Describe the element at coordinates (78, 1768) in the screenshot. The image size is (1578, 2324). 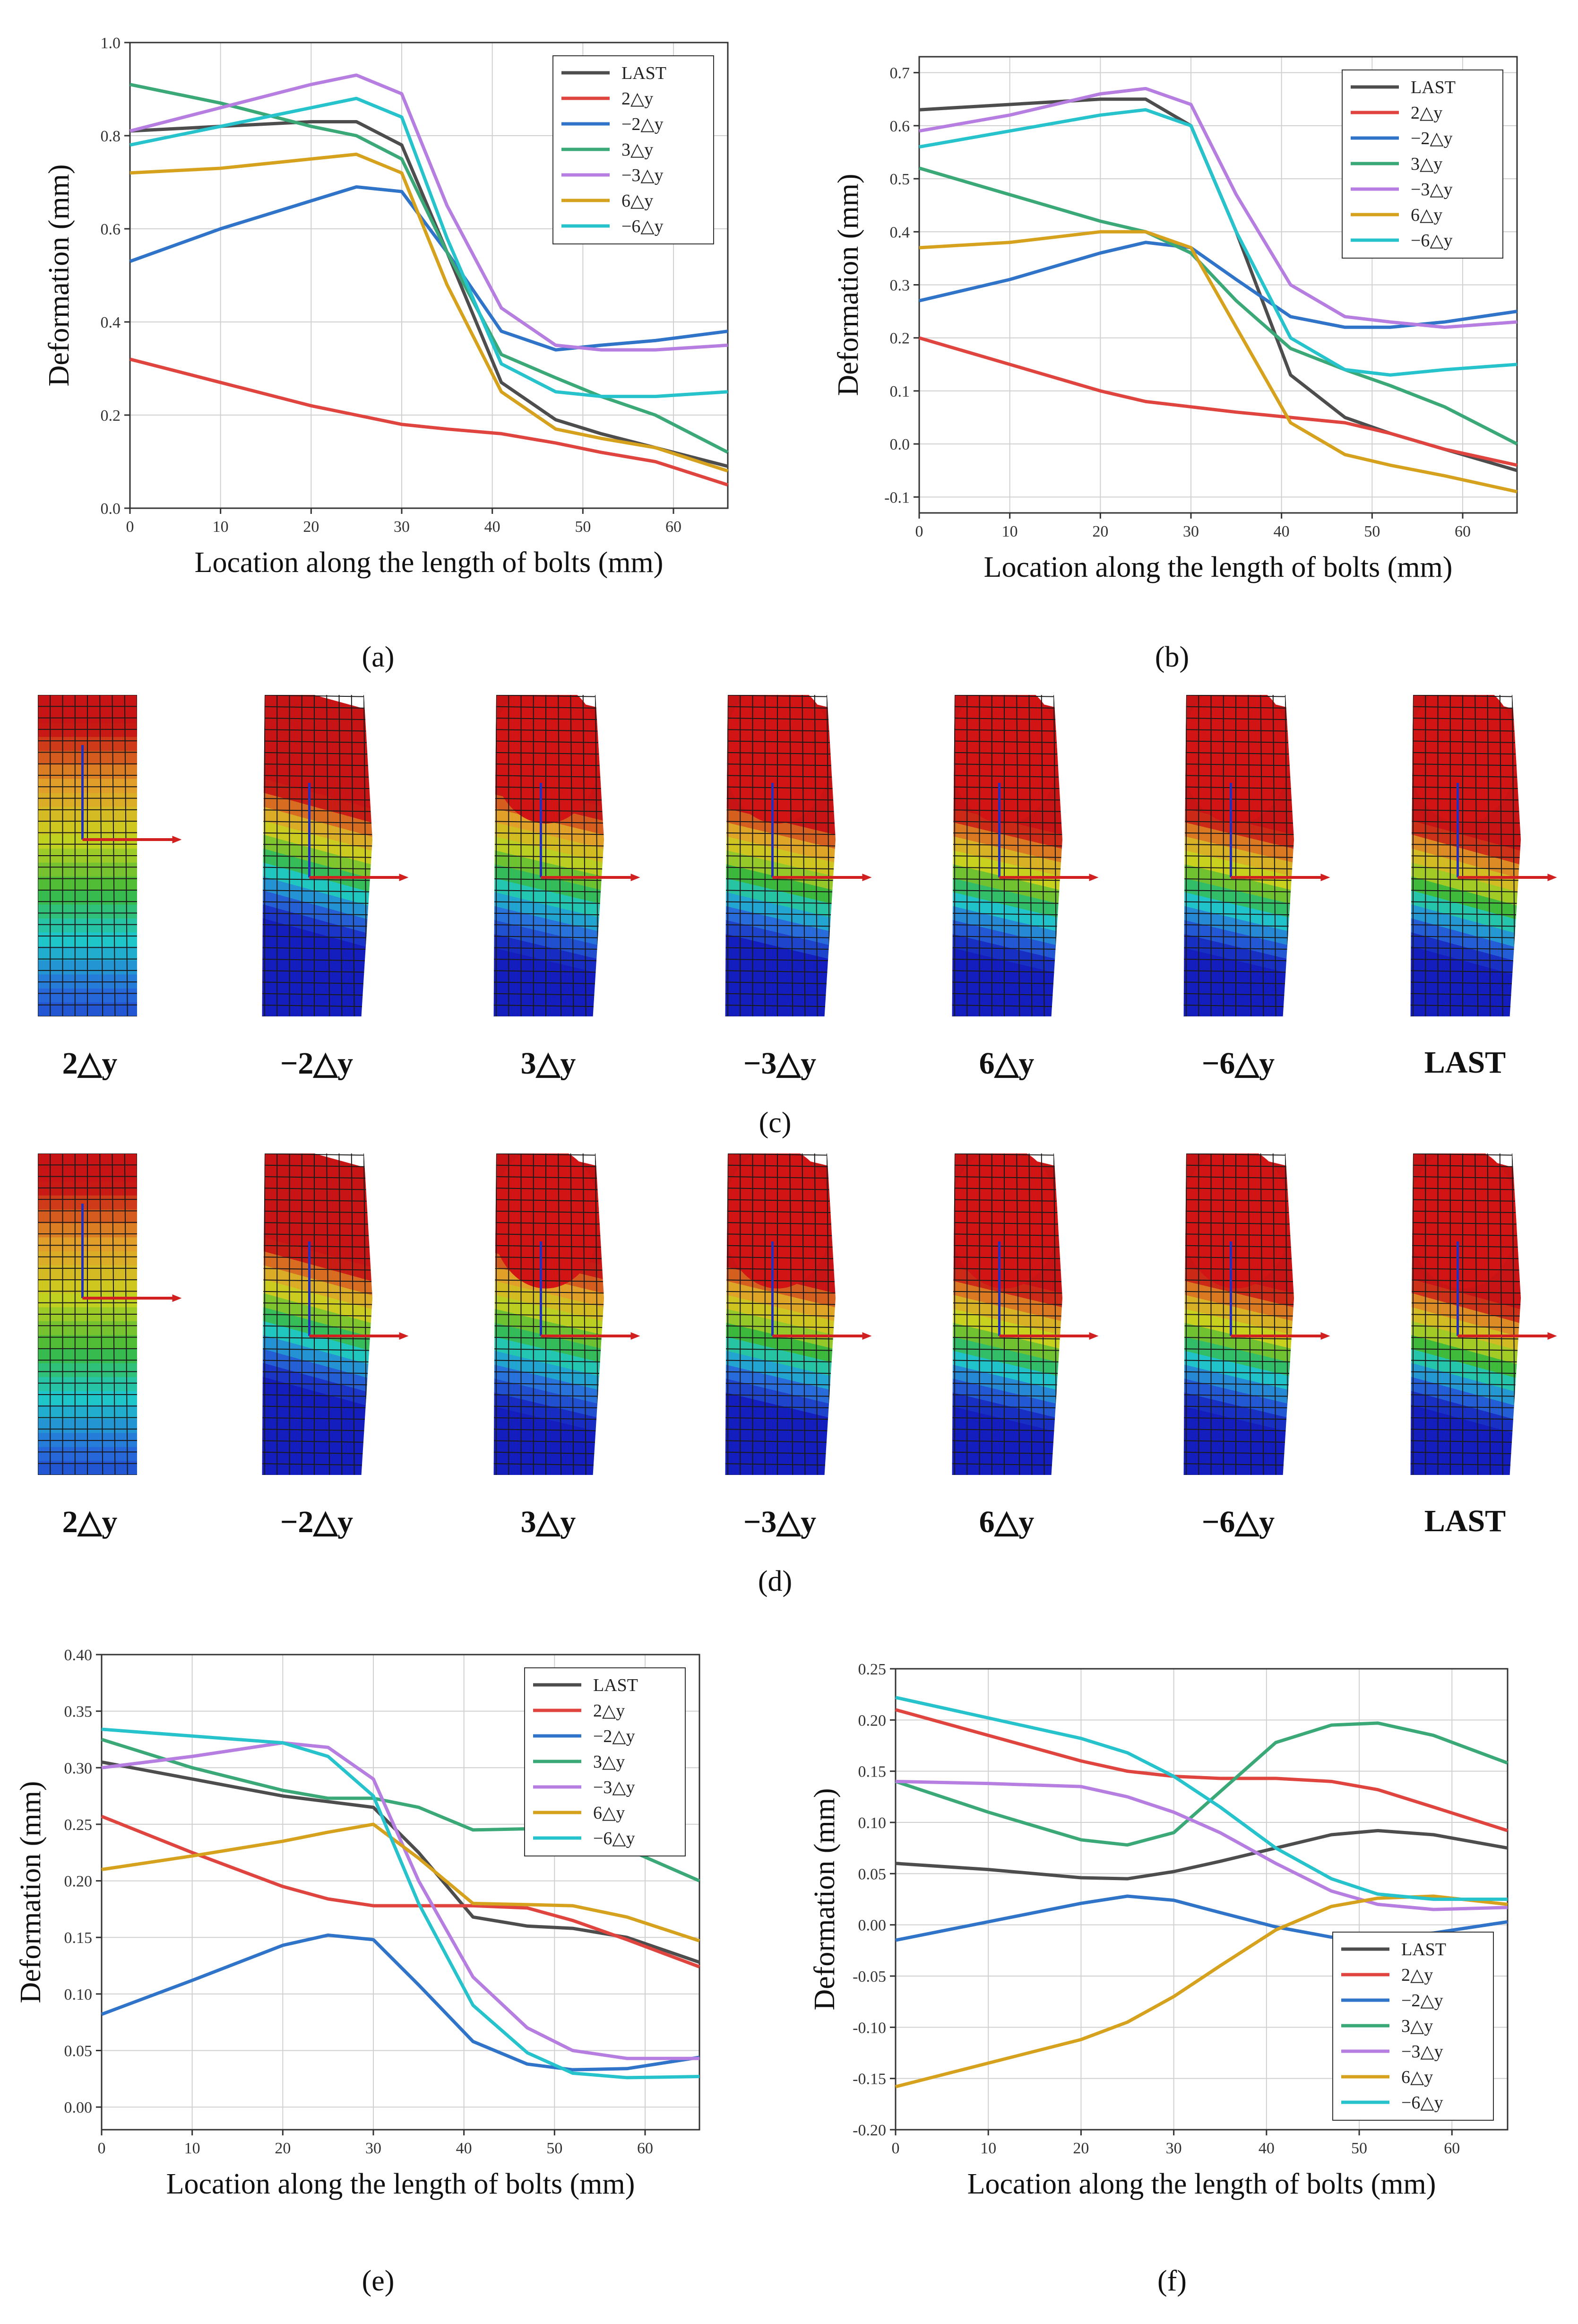
I see `y-tick-label: 0.30` at that location.